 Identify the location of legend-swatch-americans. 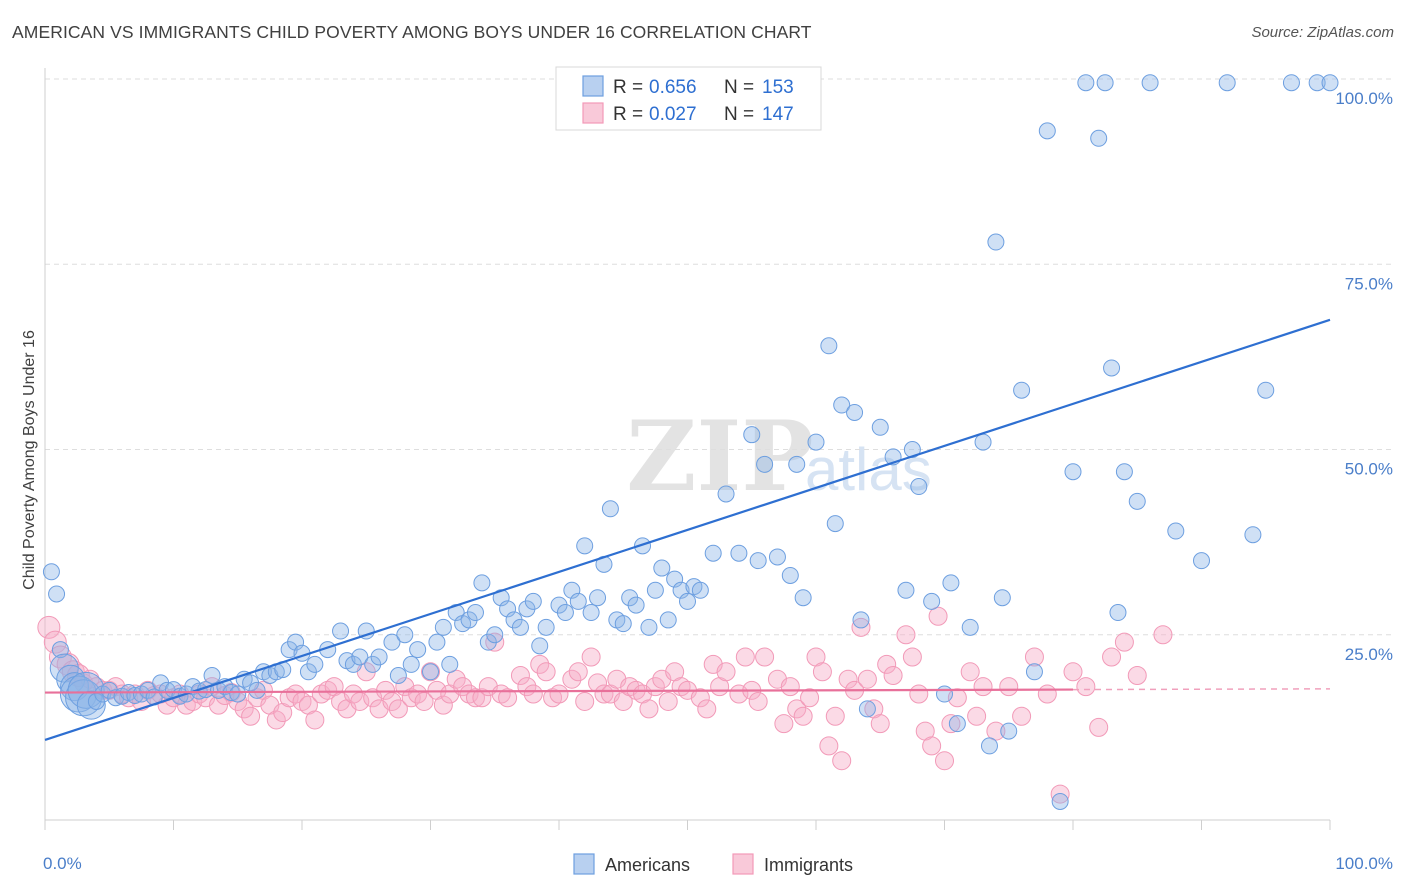
(593, 86).